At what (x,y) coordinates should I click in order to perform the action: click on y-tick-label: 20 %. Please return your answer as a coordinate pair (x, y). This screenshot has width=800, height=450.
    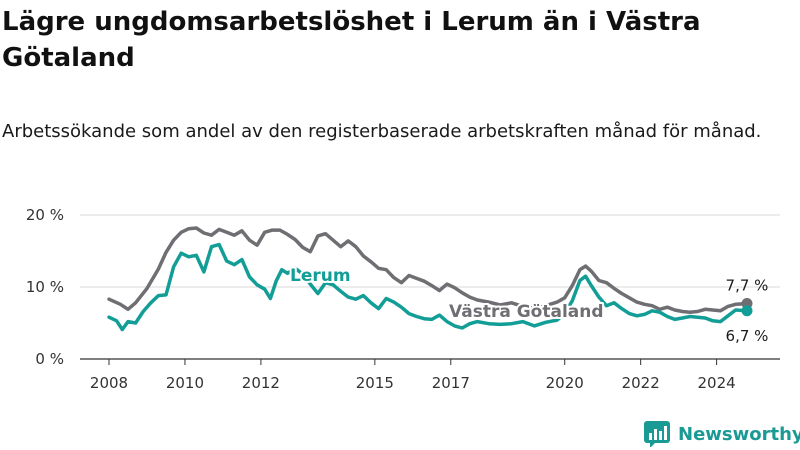
    Looking at the image, I should click on (45, 215).